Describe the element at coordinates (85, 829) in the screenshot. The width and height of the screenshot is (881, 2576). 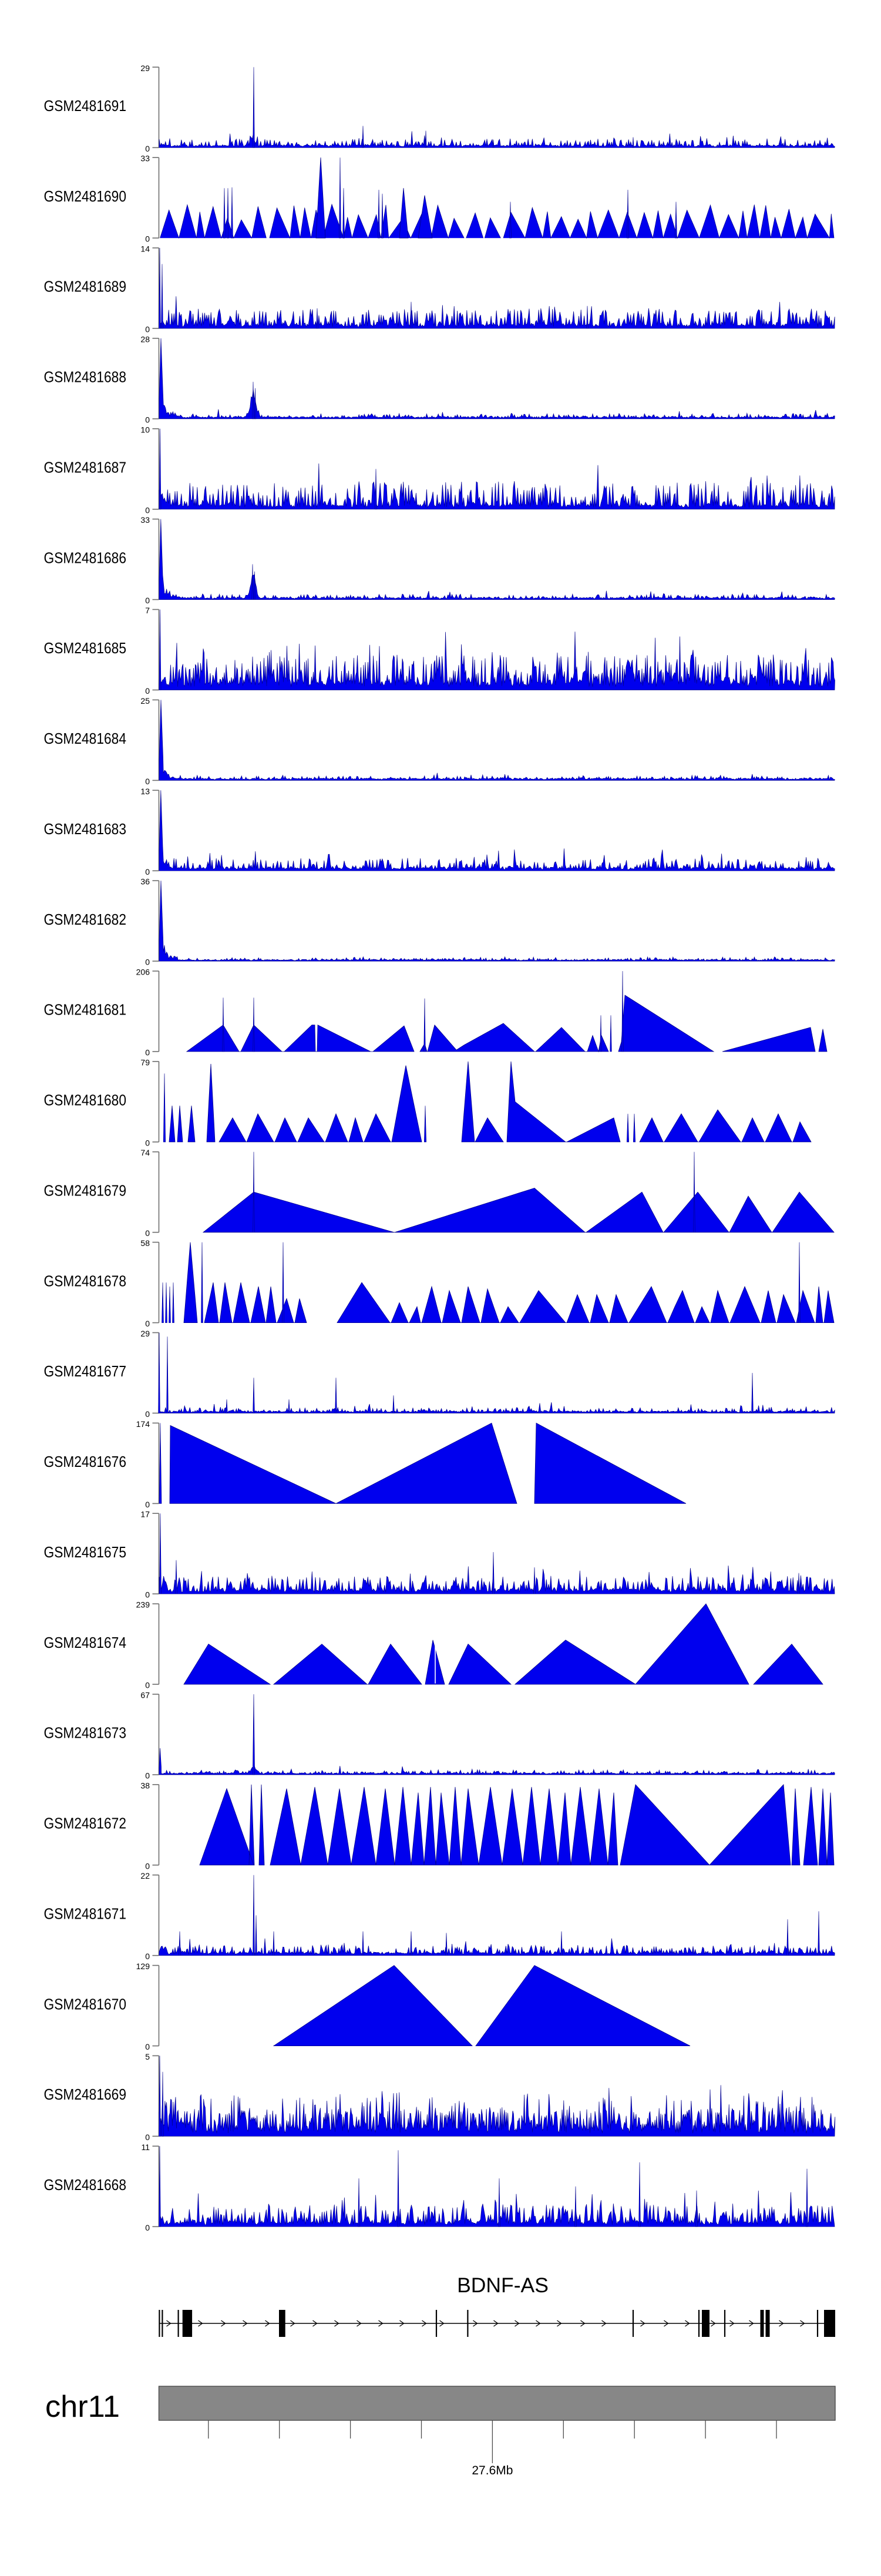
I see `svg-text: GSM2481683` at that location.